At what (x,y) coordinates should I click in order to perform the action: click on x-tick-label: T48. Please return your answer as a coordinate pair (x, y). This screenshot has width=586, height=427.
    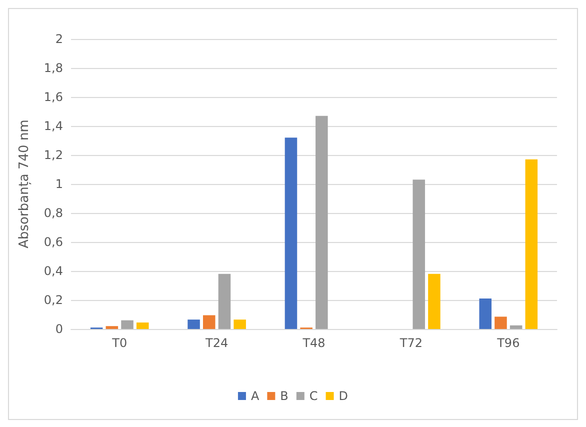
    Looking at the image, I should click on (314, 343).